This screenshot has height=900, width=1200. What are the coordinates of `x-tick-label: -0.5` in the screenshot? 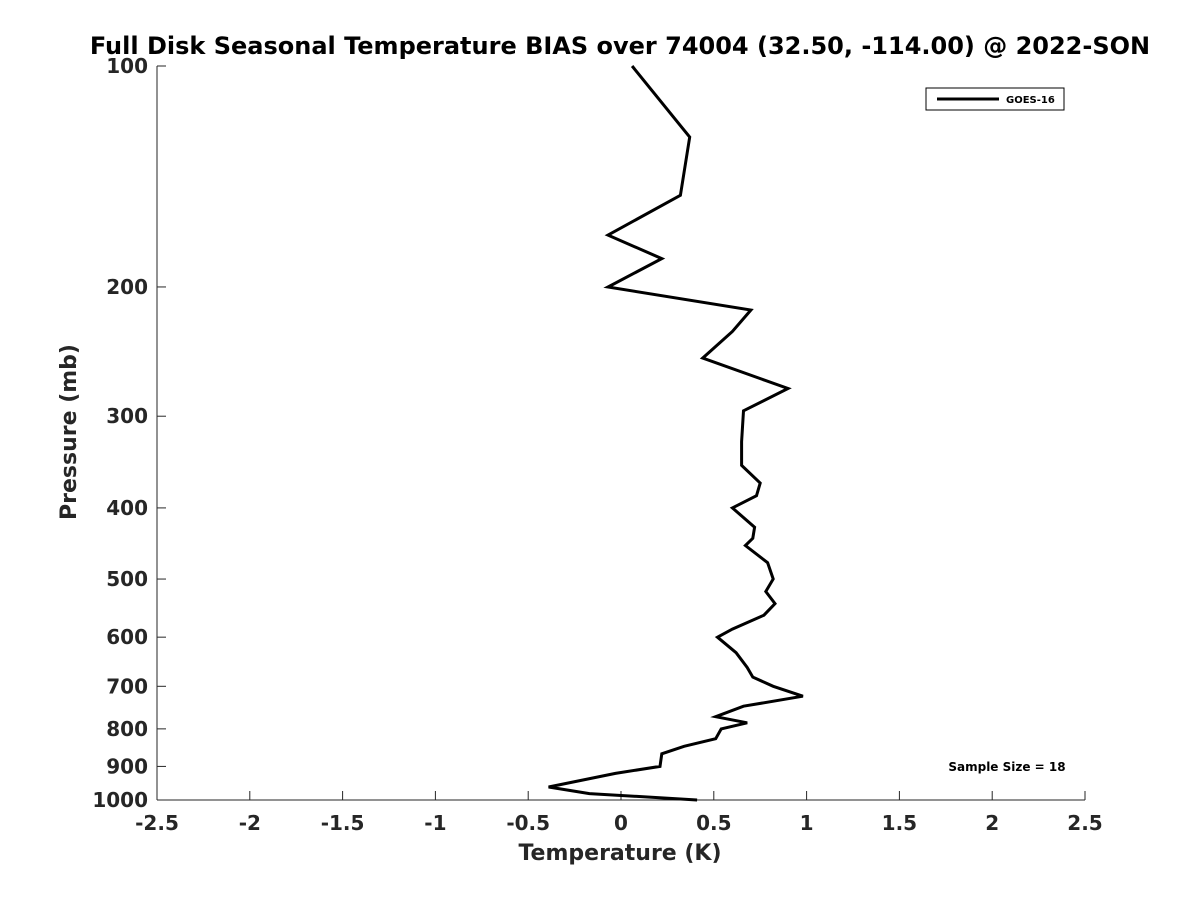 It's located at (528, 823).